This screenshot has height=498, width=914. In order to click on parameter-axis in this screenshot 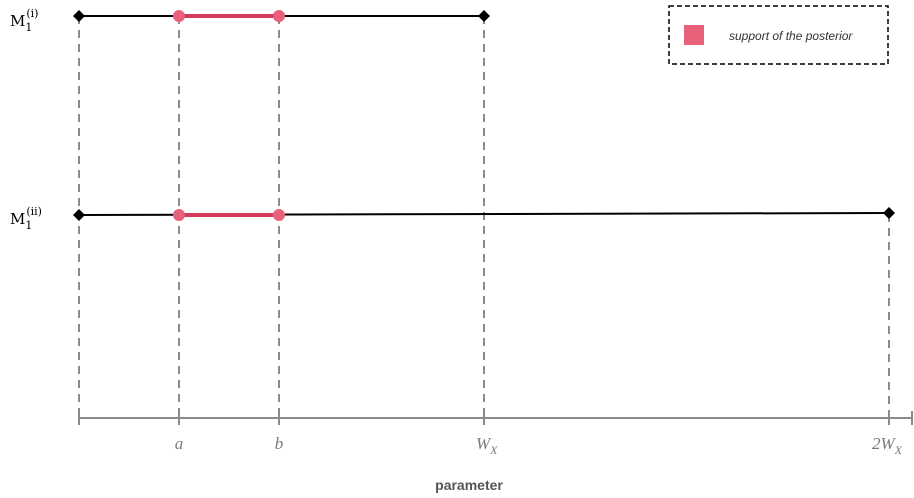, I will do `click(495, 418)`.